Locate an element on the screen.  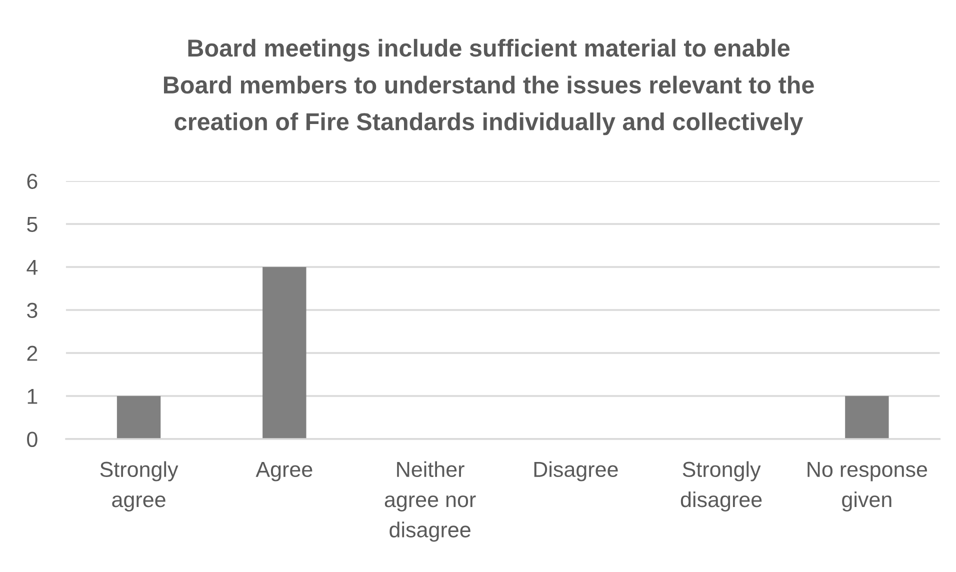
x-tick-label: Strongly disagree is located at coordinates (721, 486).